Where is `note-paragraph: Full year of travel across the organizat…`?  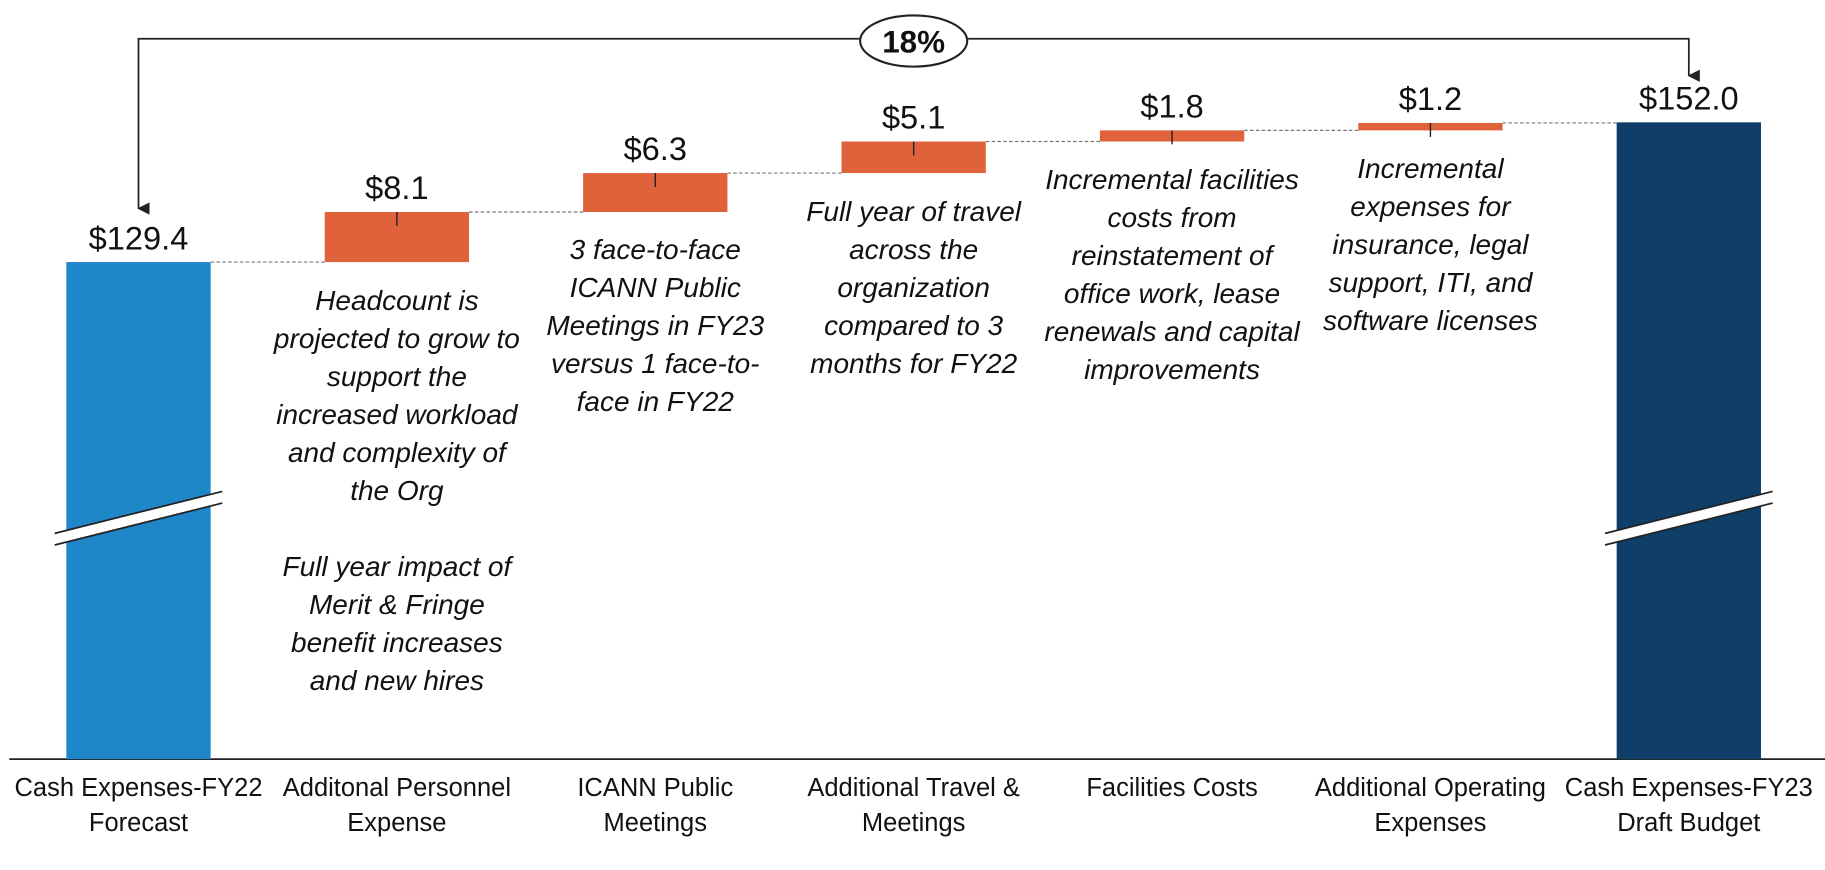
note-paragraph: Full year of travel across the organizat… is located at coordinates (914, 287).